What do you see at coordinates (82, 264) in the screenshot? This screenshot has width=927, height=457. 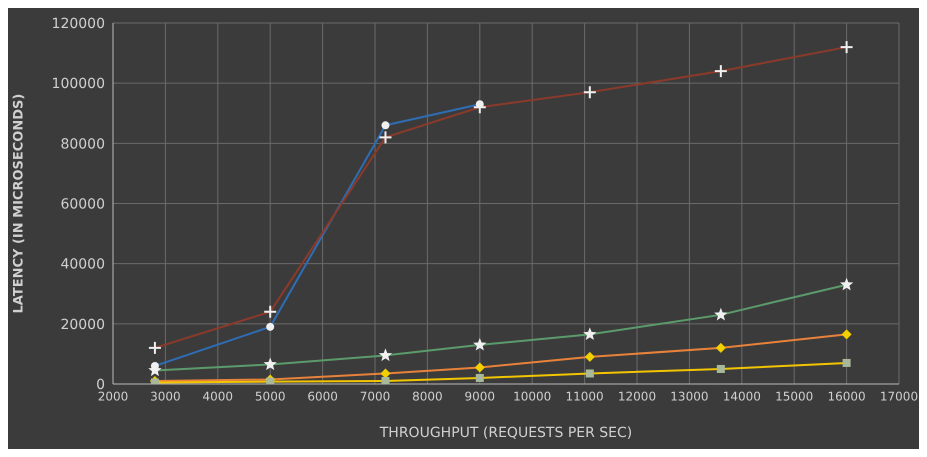 I see `y-tick-label: 40000` at bounding box center [82, 264].